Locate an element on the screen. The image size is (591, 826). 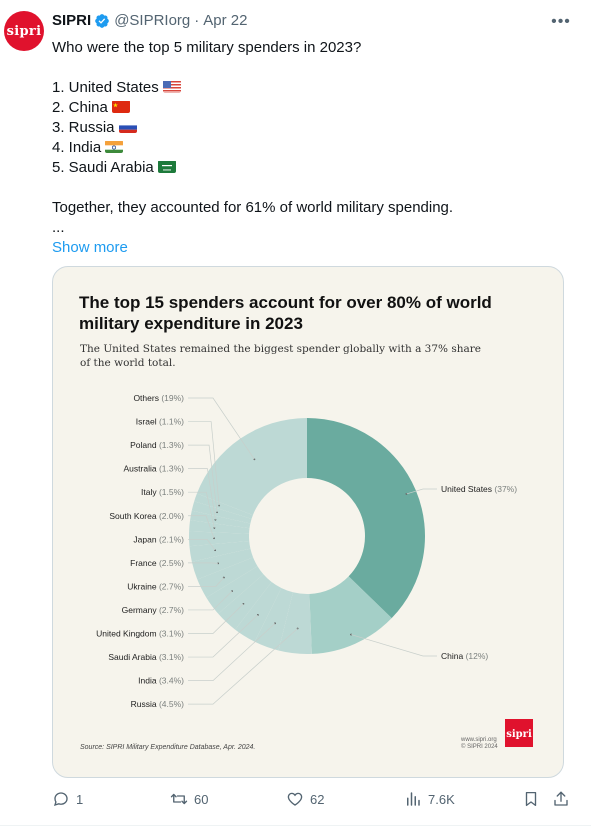
bookmark-icon is located at coordinates (531, 799).